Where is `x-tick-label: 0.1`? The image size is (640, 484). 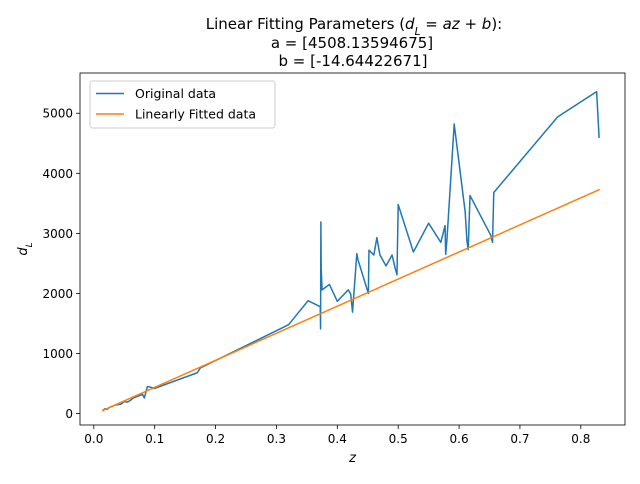 x-tick-label: 0.1 is located at coordinates (154, 439).